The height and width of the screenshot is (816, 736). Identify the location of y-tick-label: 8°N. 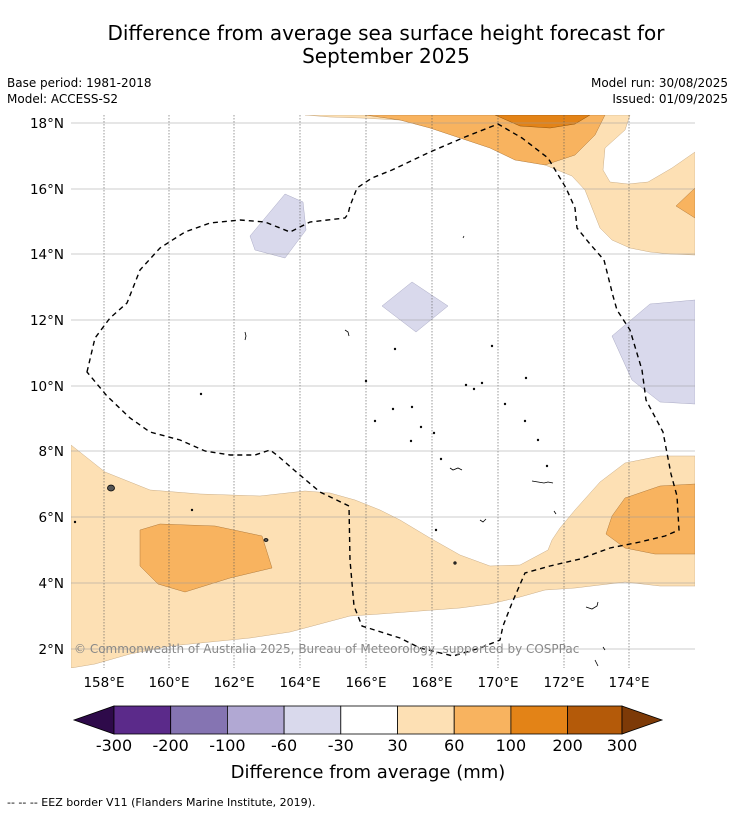
(51, 452).